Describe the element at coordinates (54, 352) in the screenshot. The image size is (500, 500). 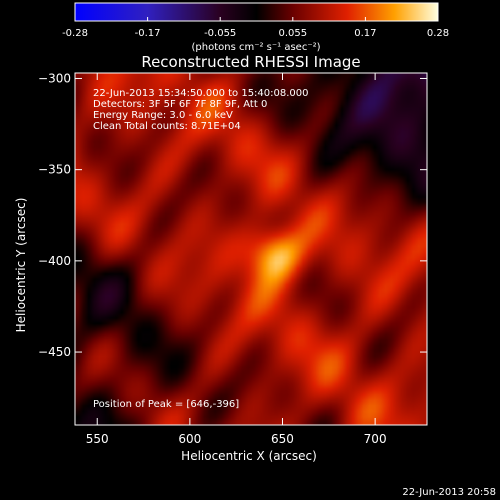
I see `y-tick-label: −450` at that location.